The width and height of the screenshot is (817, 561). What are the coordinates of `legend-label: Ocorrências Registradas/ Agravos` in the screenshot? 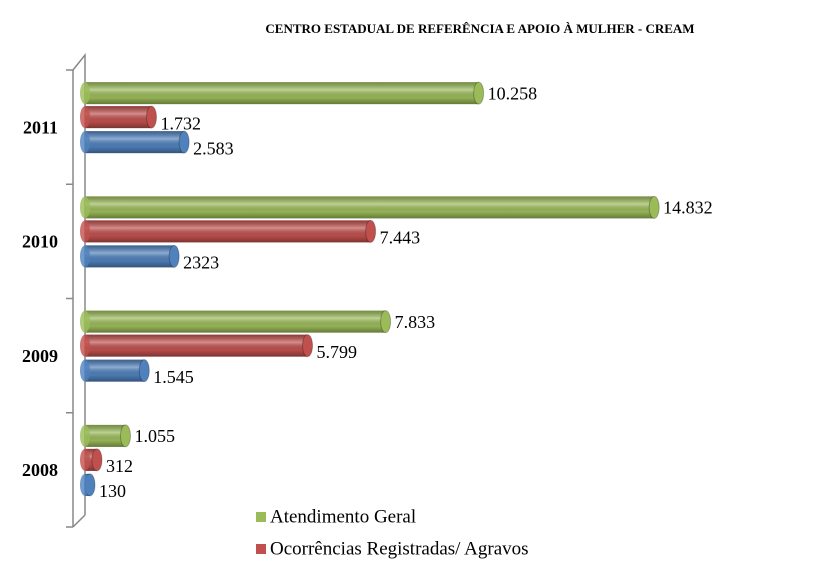 It's located at (399, 548).